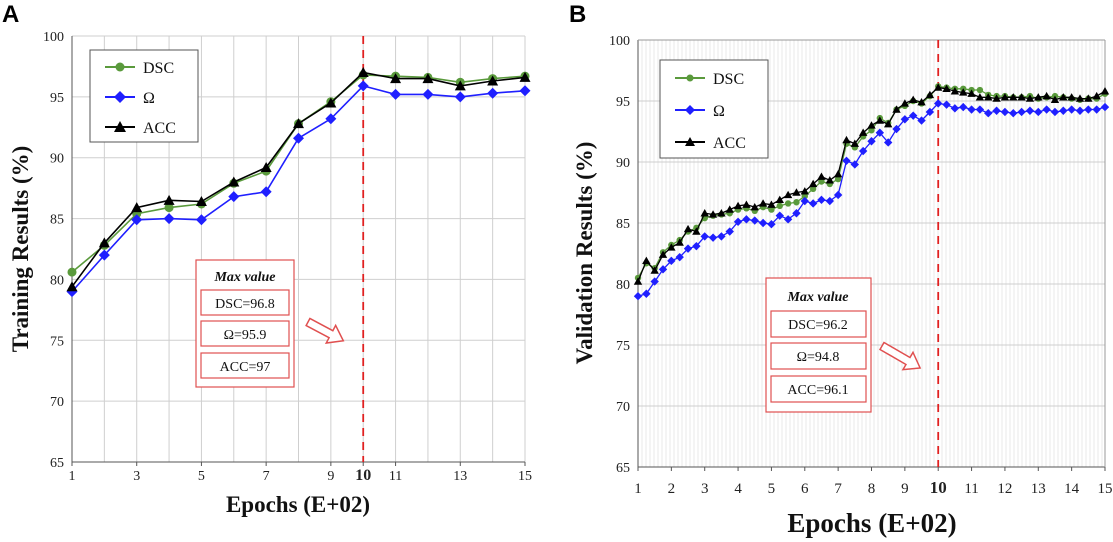 The image size is (1113, 542). What do you see at coordinates (525, 476) in the screenshot?
I see `panel-a-x-tick-label: 15` at bounding box center [525, 476].